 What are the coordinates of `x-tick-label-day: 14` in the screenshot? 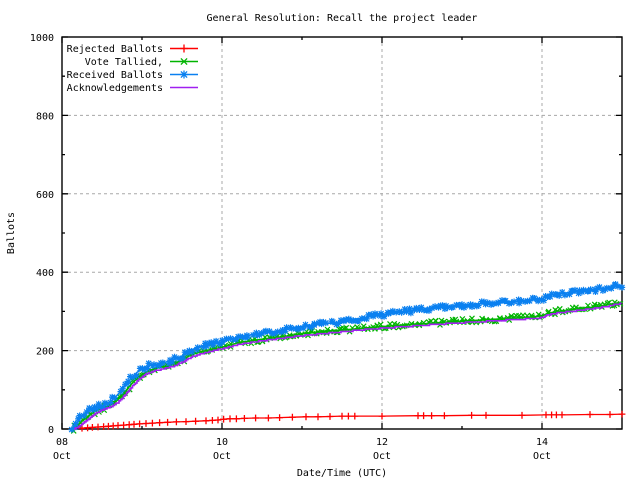 It's located at (542, 442).